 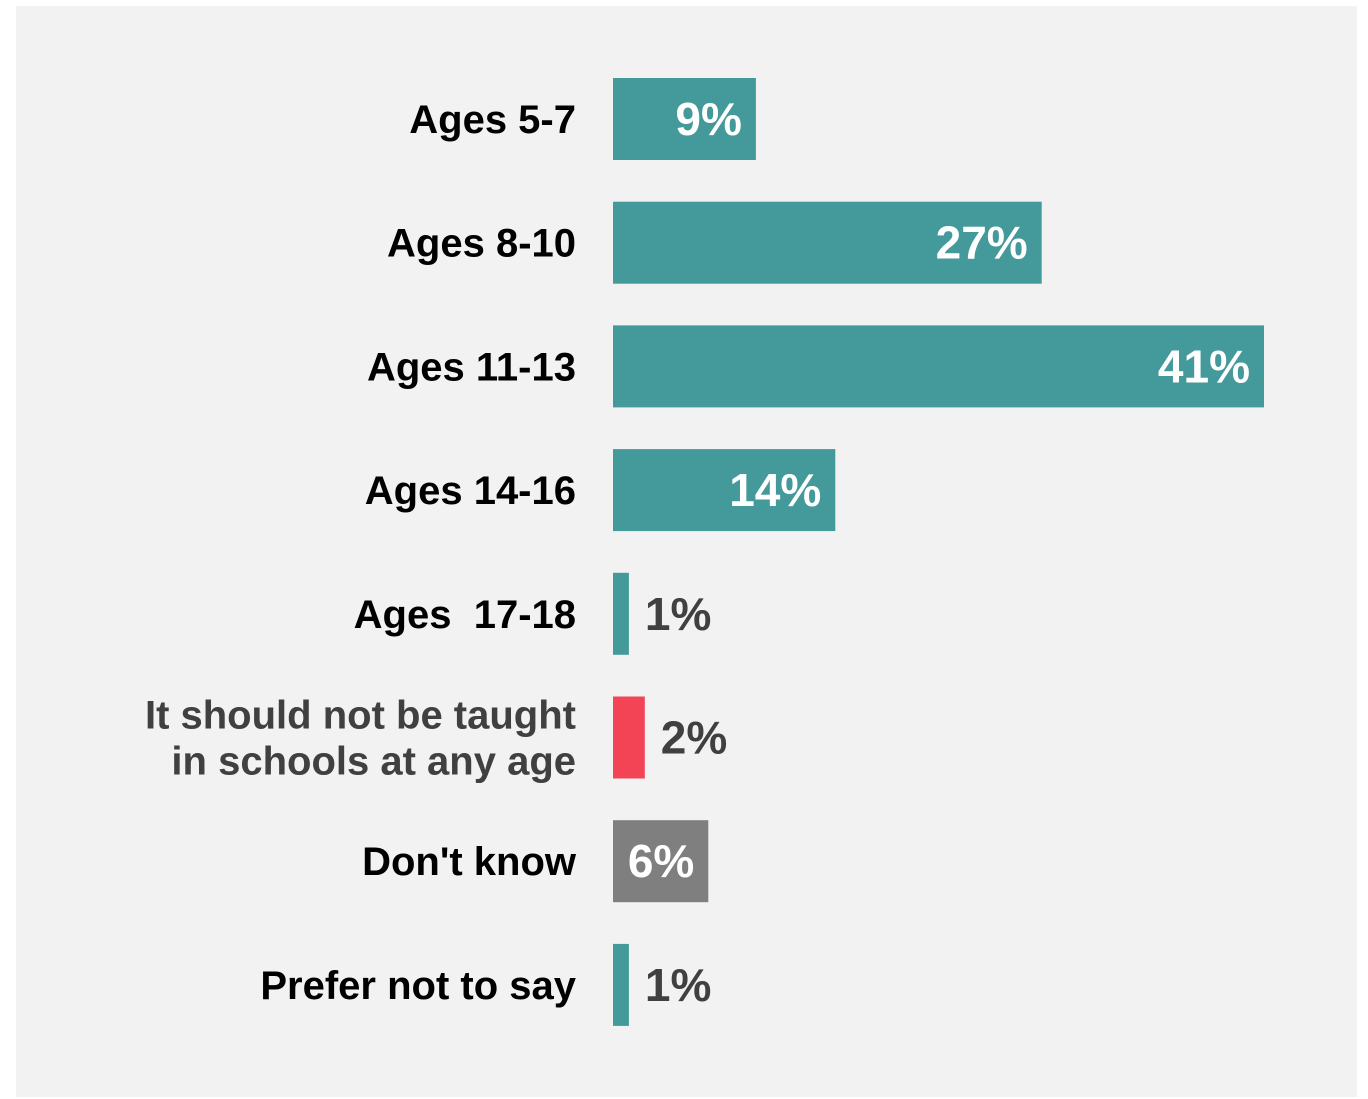 I want to click on value-label: 6%, so click(x=661, y=861).